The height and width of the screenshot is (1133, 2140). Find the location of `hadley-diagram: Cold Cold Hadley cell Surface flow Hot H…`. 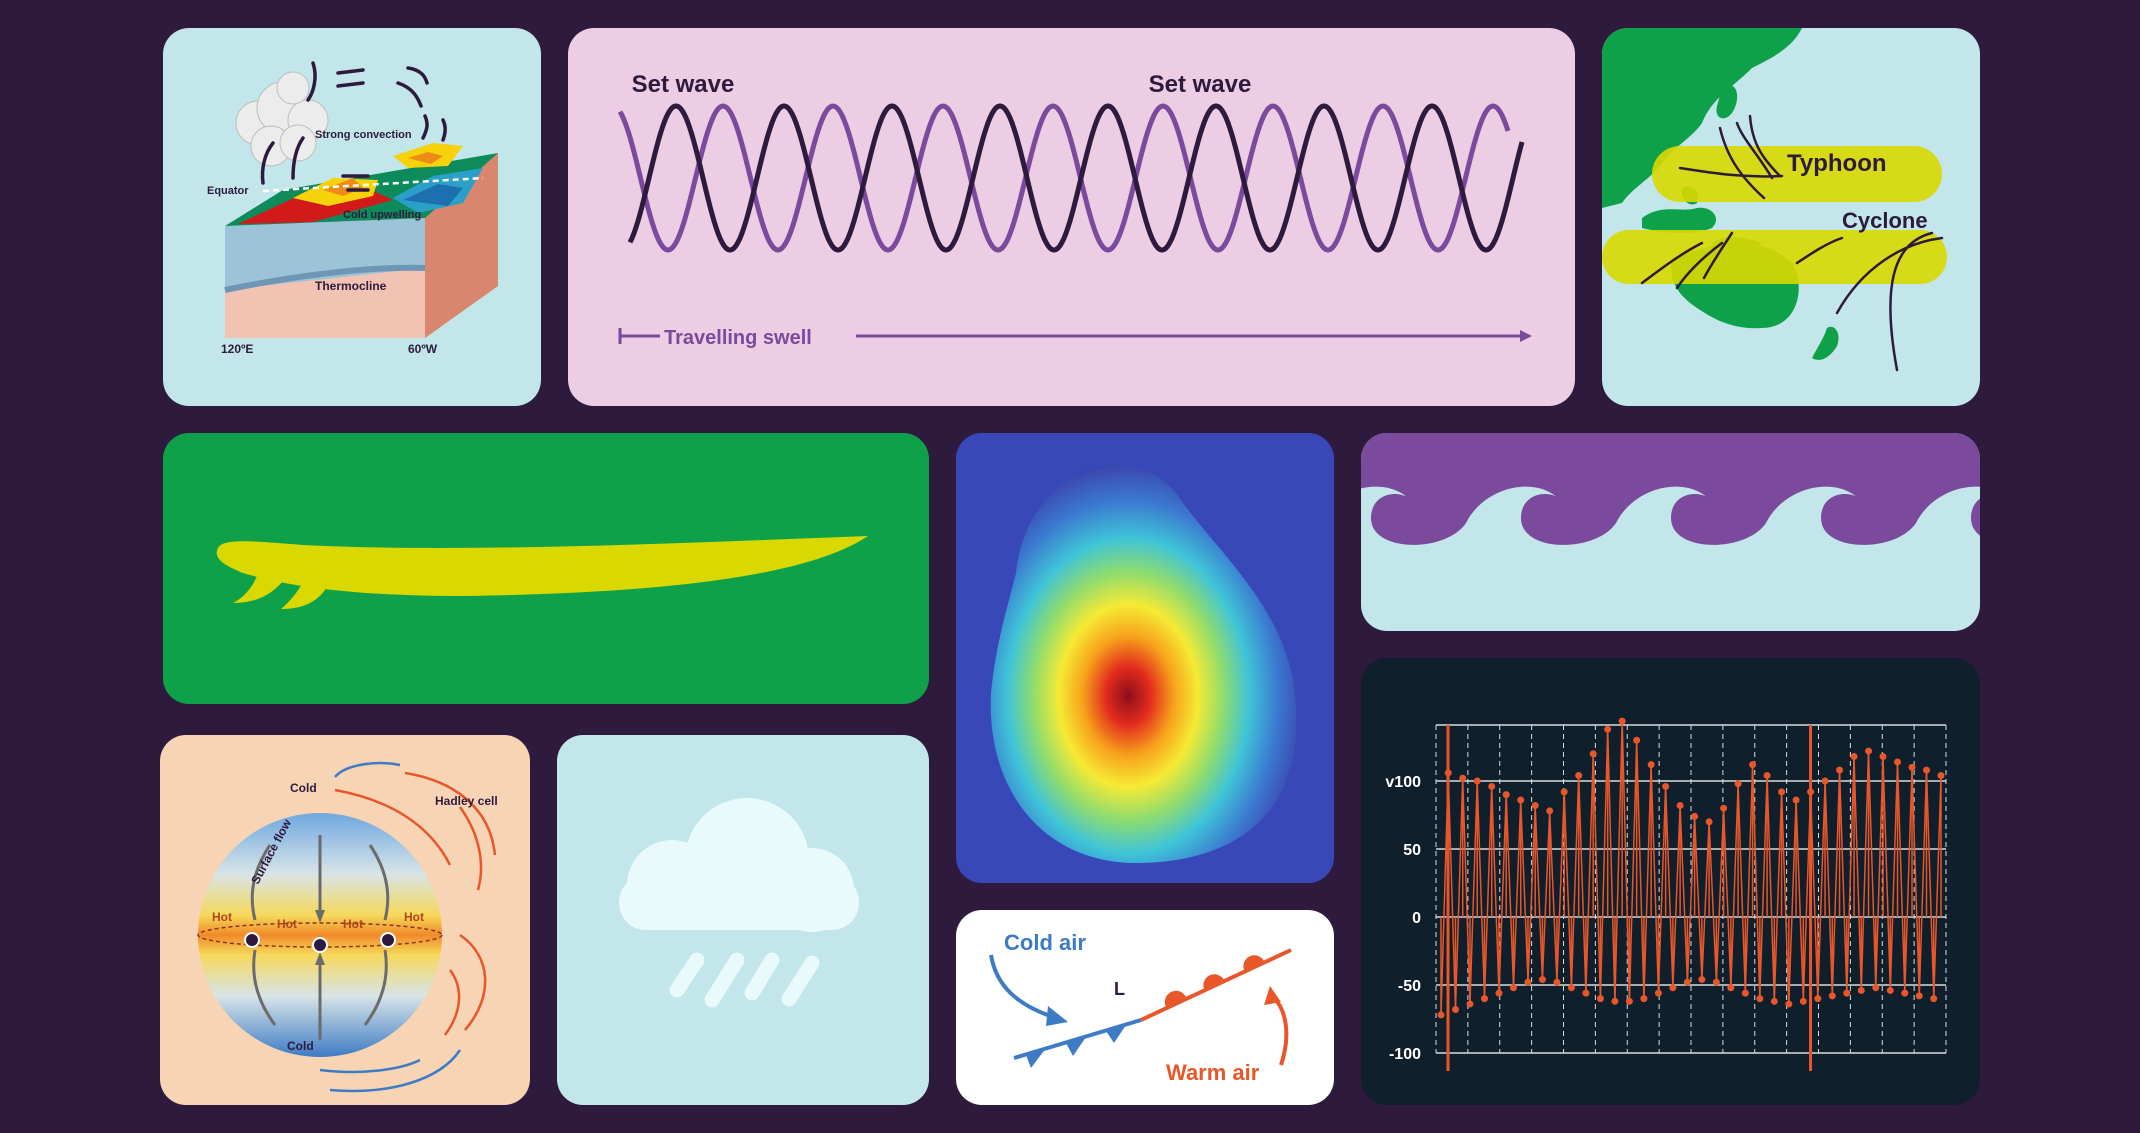

hadley-diagram: Cold Cold Hadley cell Surface flow Hot H… is located at coordinates (347, 927).